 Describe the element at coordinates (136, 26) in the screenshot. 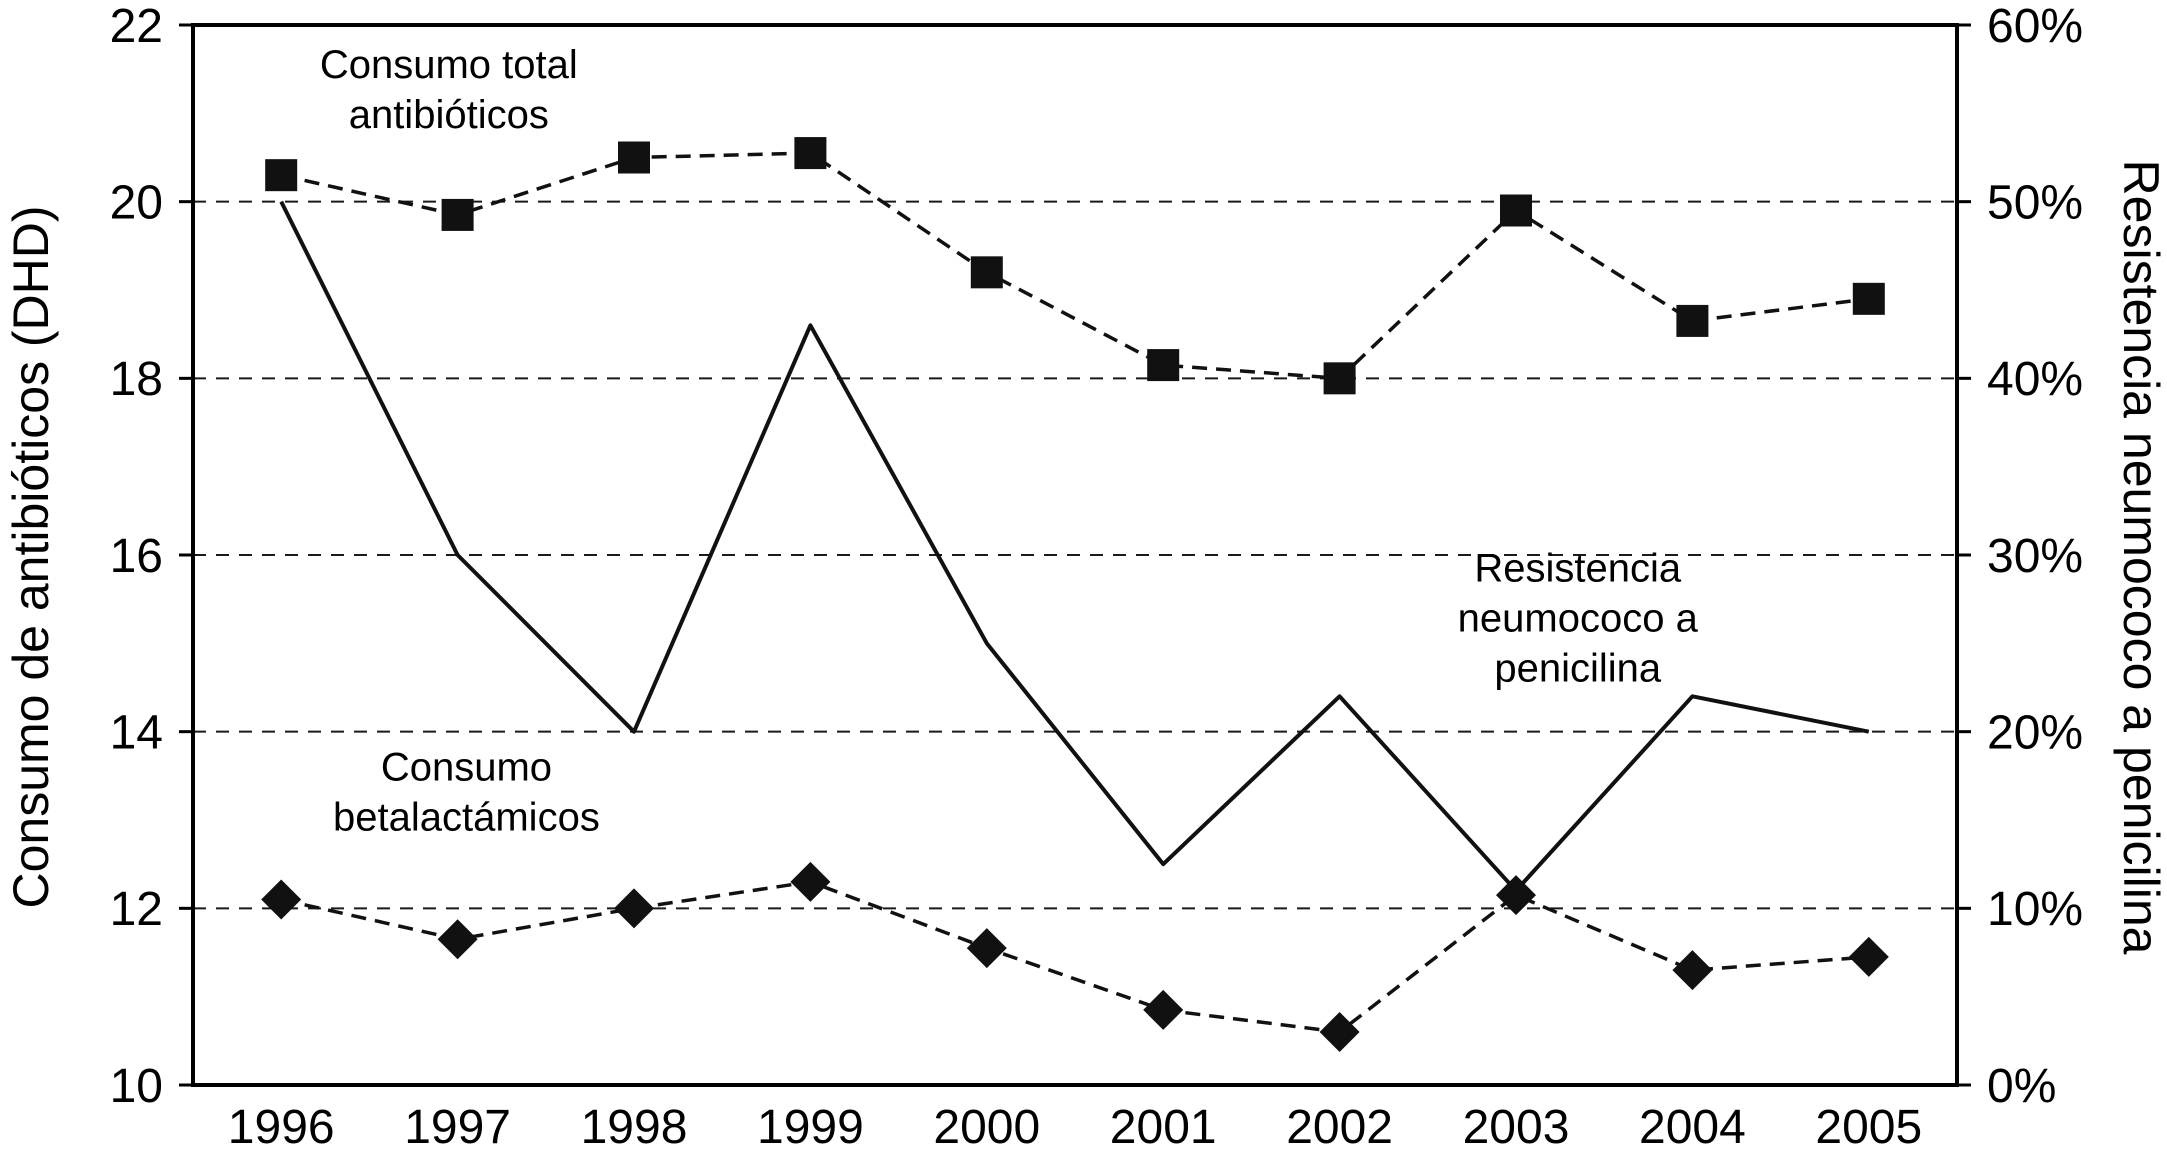

I see `left-tick-label: 22` at that location.